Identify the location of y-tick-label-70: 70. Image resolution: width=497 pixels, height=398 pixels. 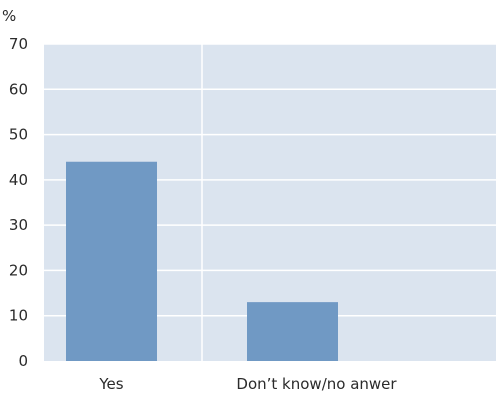
(18, 44).